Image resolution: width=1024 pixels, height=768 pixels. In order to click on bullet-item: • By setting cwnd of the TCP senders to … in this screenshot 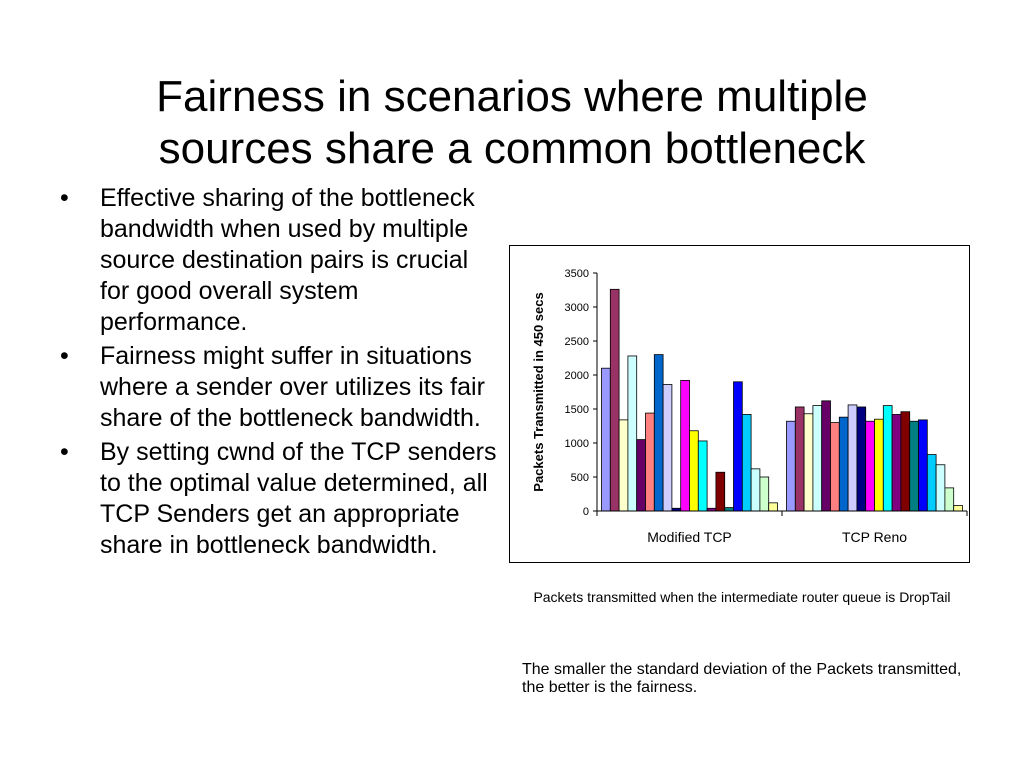, I will do `click(278, 499)`.